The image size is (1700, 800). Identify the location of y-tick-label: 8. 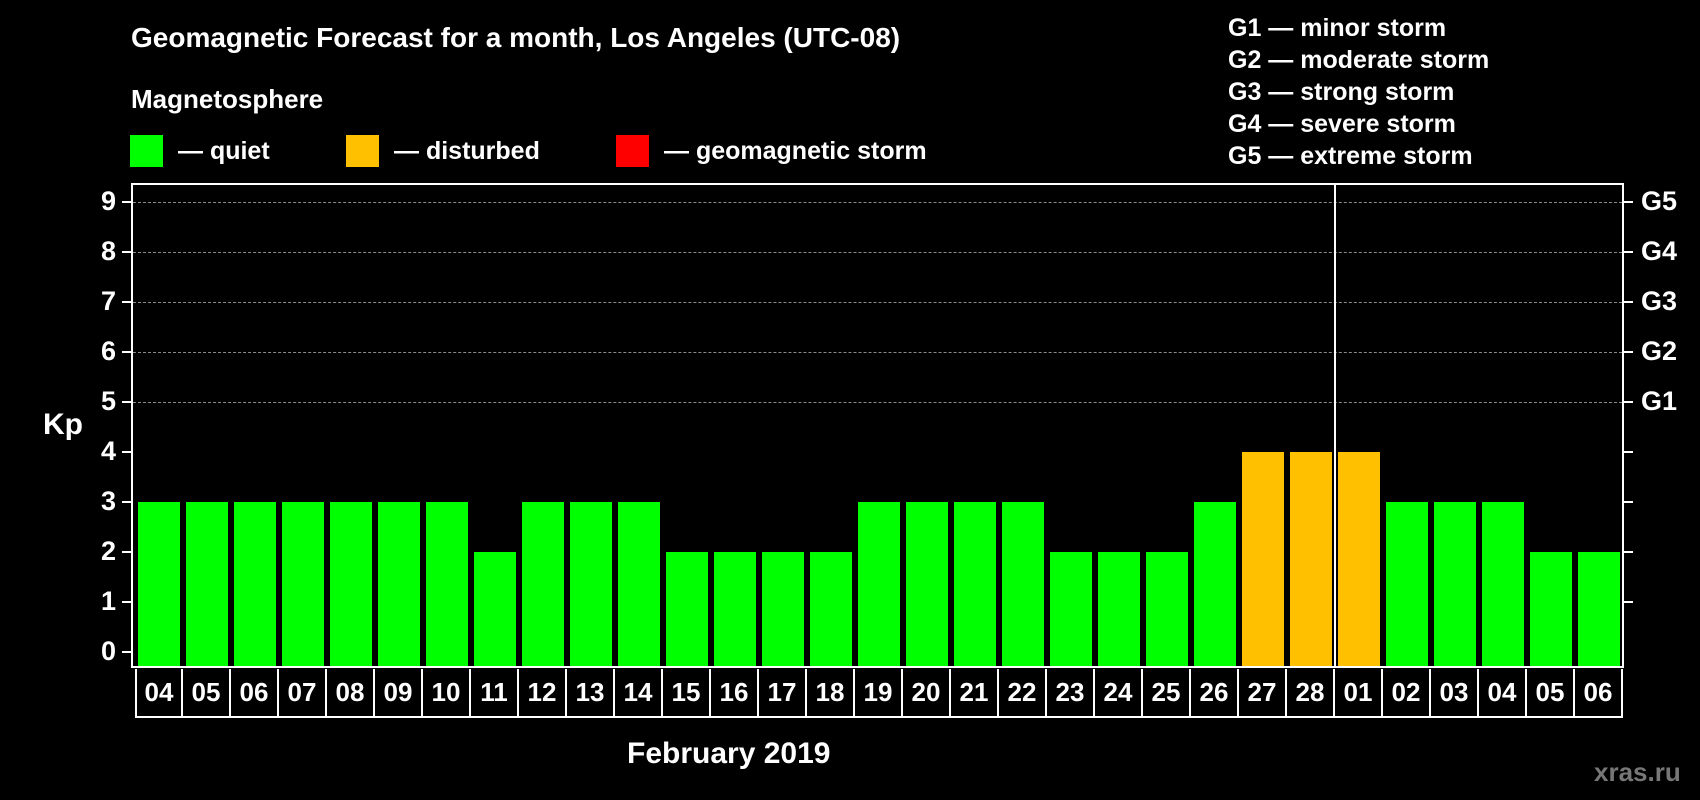
(108, 251).